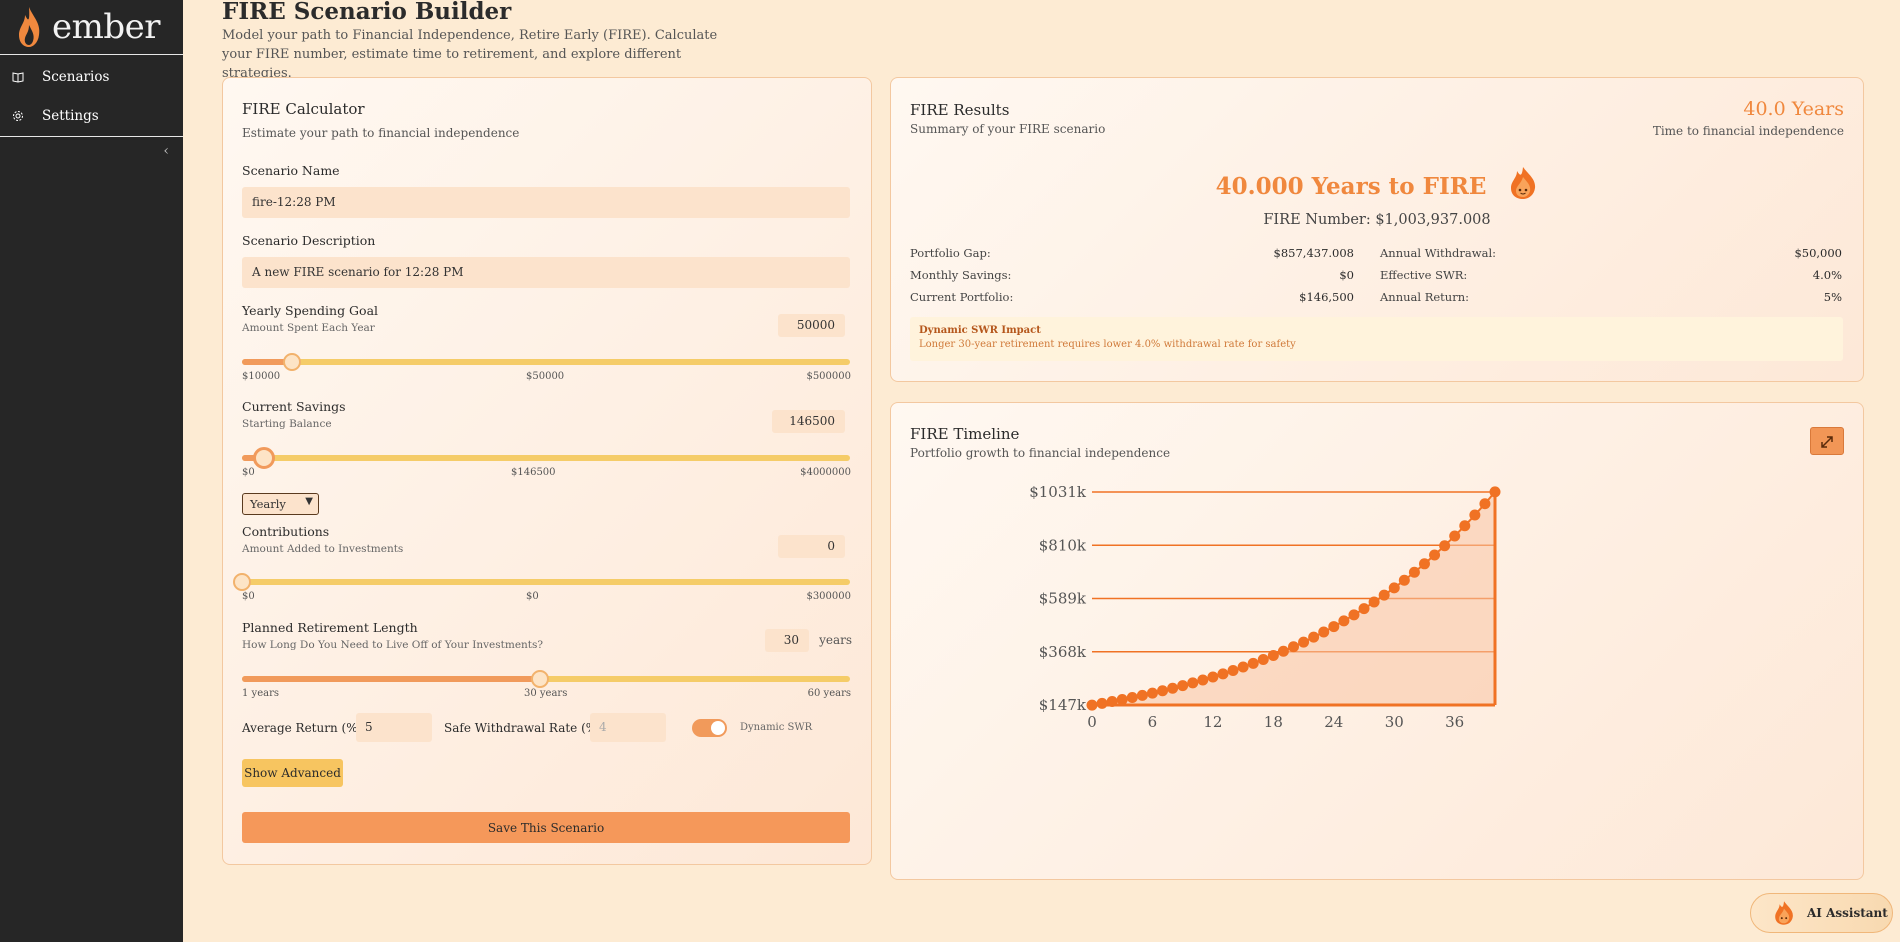 The width and height of the screenshot is (1900, 942). What do you see at coordinates (260, 693) in the screenshot?
I see `tick-min: 1 years` at bounding box center [260, 693].